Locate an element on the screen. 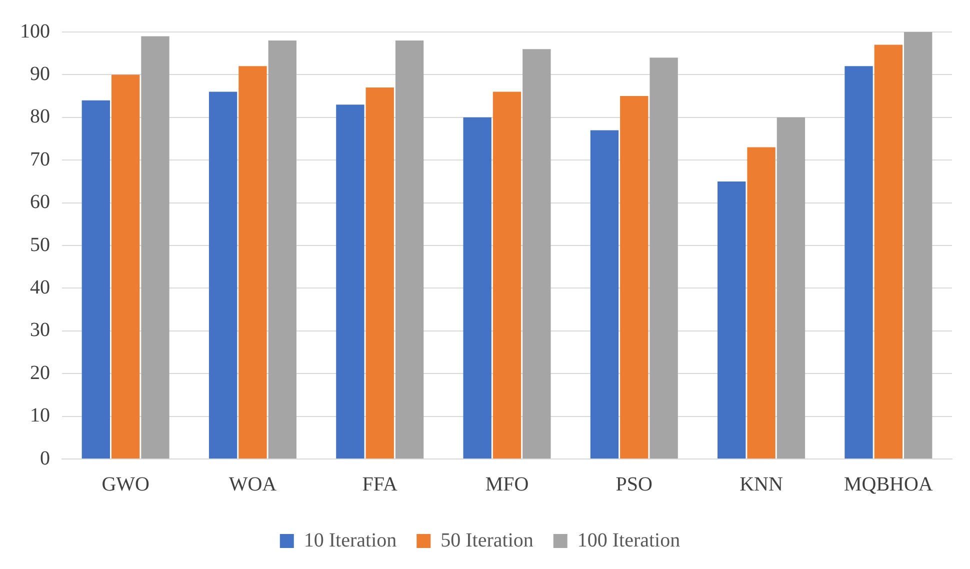 The width and height of the screenshot is (970, 569). x-tick-label: MFO is located at coordinates (507, 484).